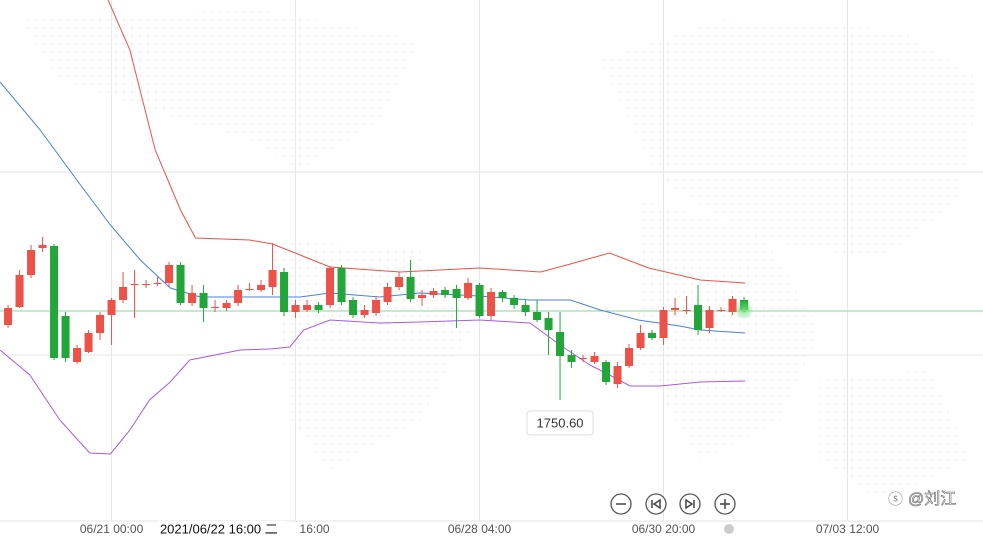  Describe the element at coordinates (656, 504) in the screenshot. I see `prev-button` at that location.